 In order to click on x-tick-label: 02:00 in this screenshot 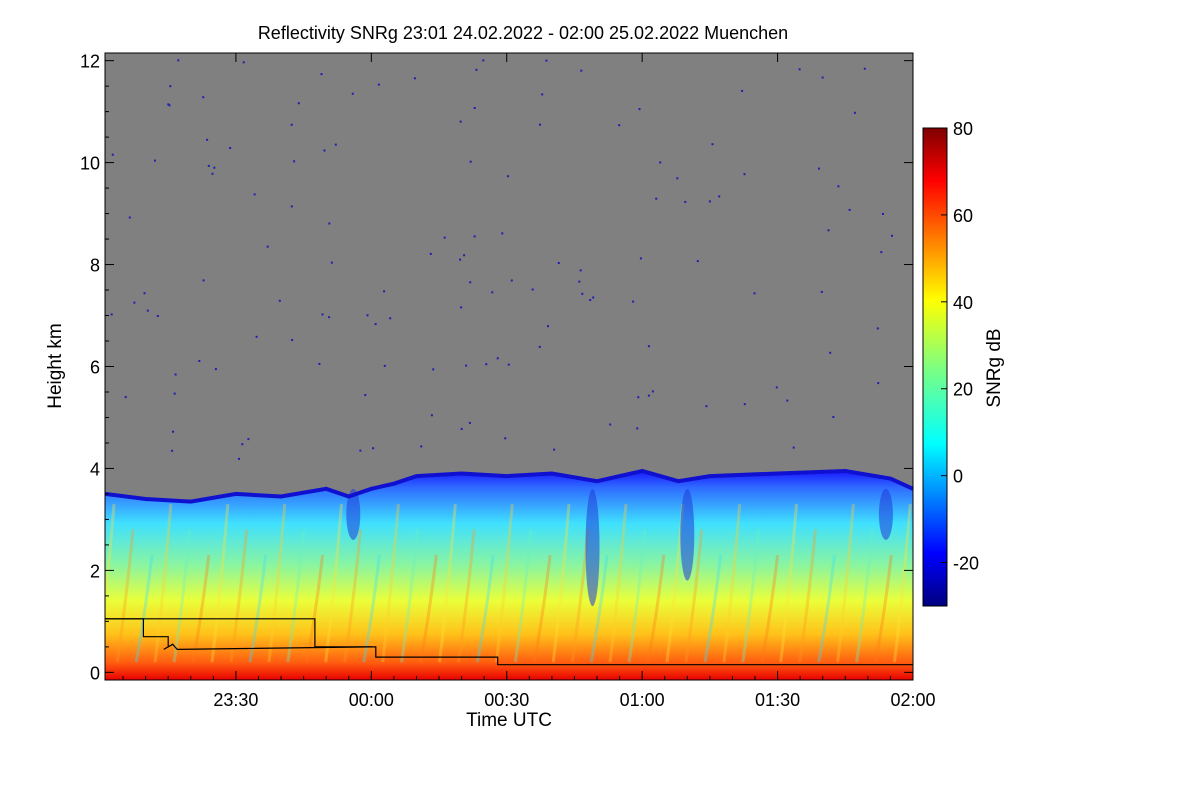, I will do `click(912, 700)`.